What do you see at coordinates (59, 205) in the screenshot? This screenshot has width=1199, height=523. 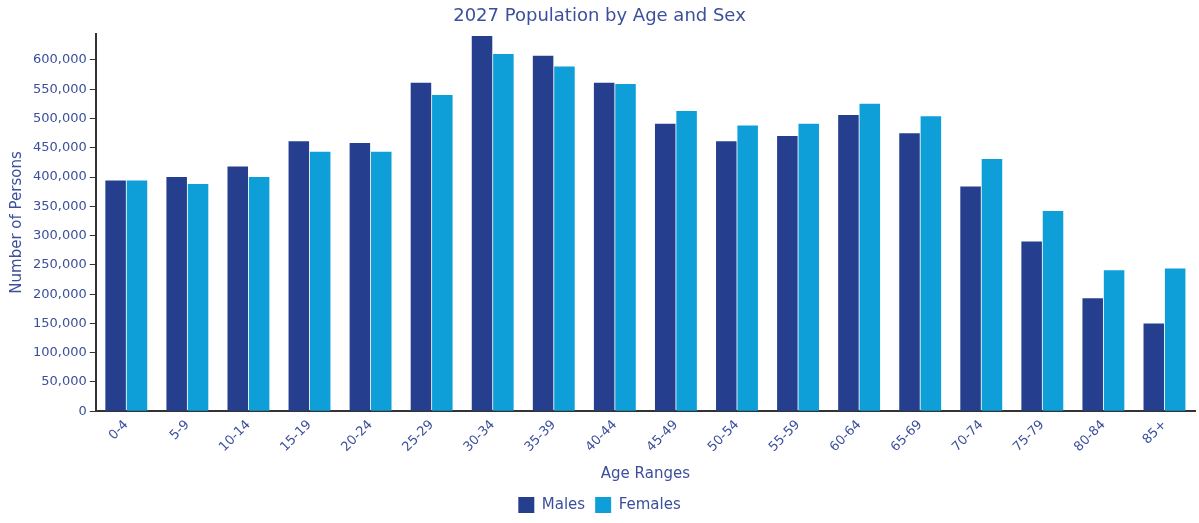 I see `y-tick-label: 350,000` at bounding box center [59, 205].